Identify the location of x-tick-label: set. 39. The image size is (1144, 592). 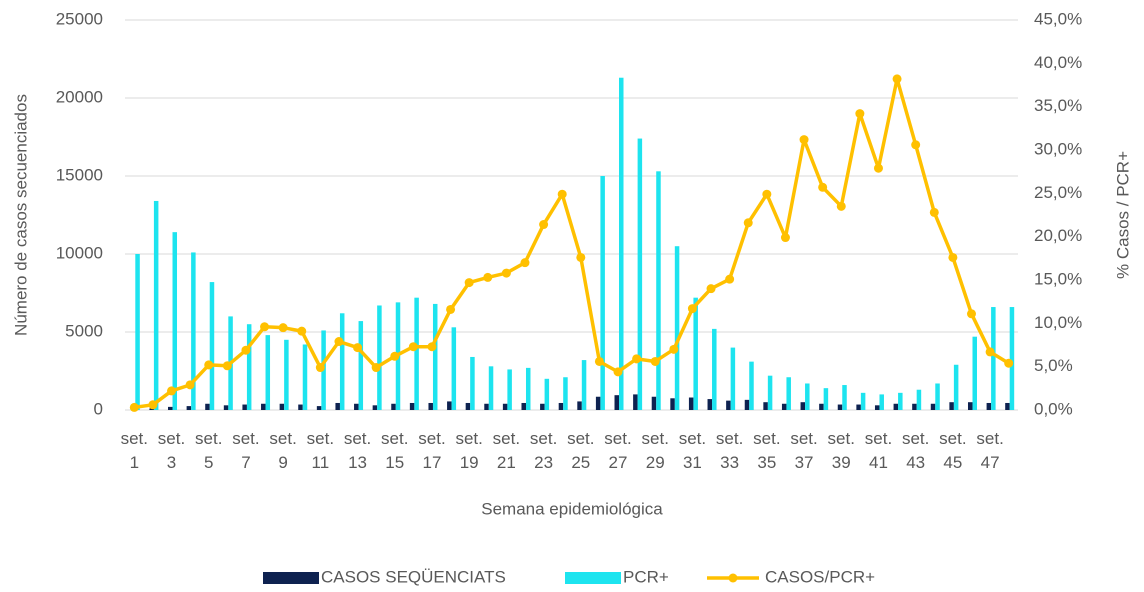
(841, 450).